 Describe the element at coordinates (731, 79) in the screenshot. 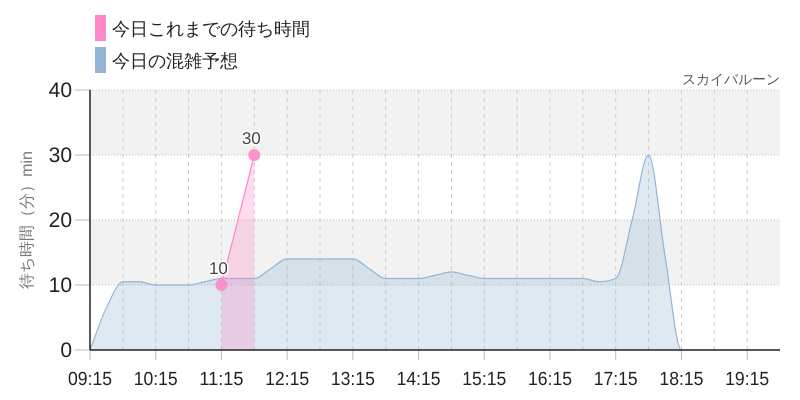

I see `subtitle: スカイバルーン` at that location.